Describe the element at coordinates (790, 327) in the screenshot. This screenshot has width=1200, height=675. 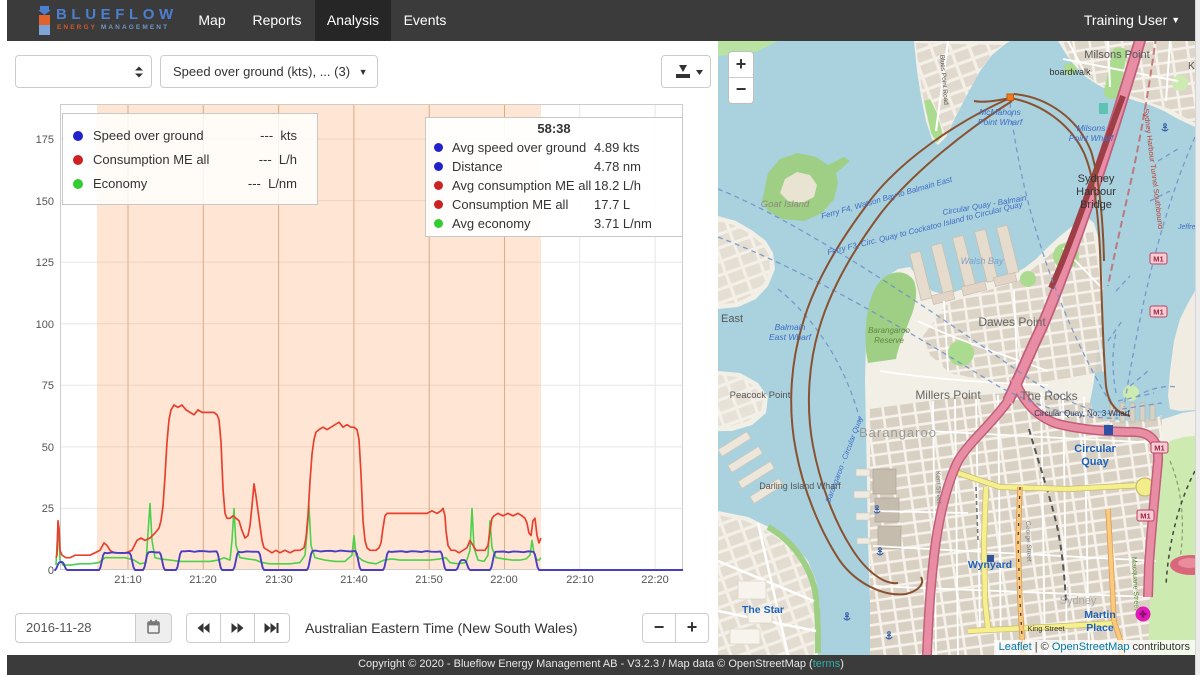
I see `svg-text: Balmain` at that location.